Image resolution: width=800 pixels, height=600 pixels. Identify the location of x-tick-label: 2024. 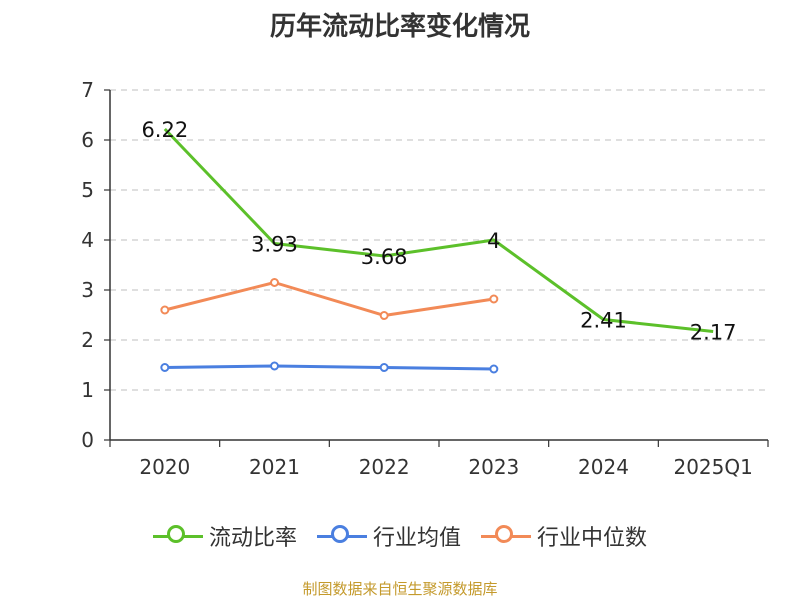
(603, 467).